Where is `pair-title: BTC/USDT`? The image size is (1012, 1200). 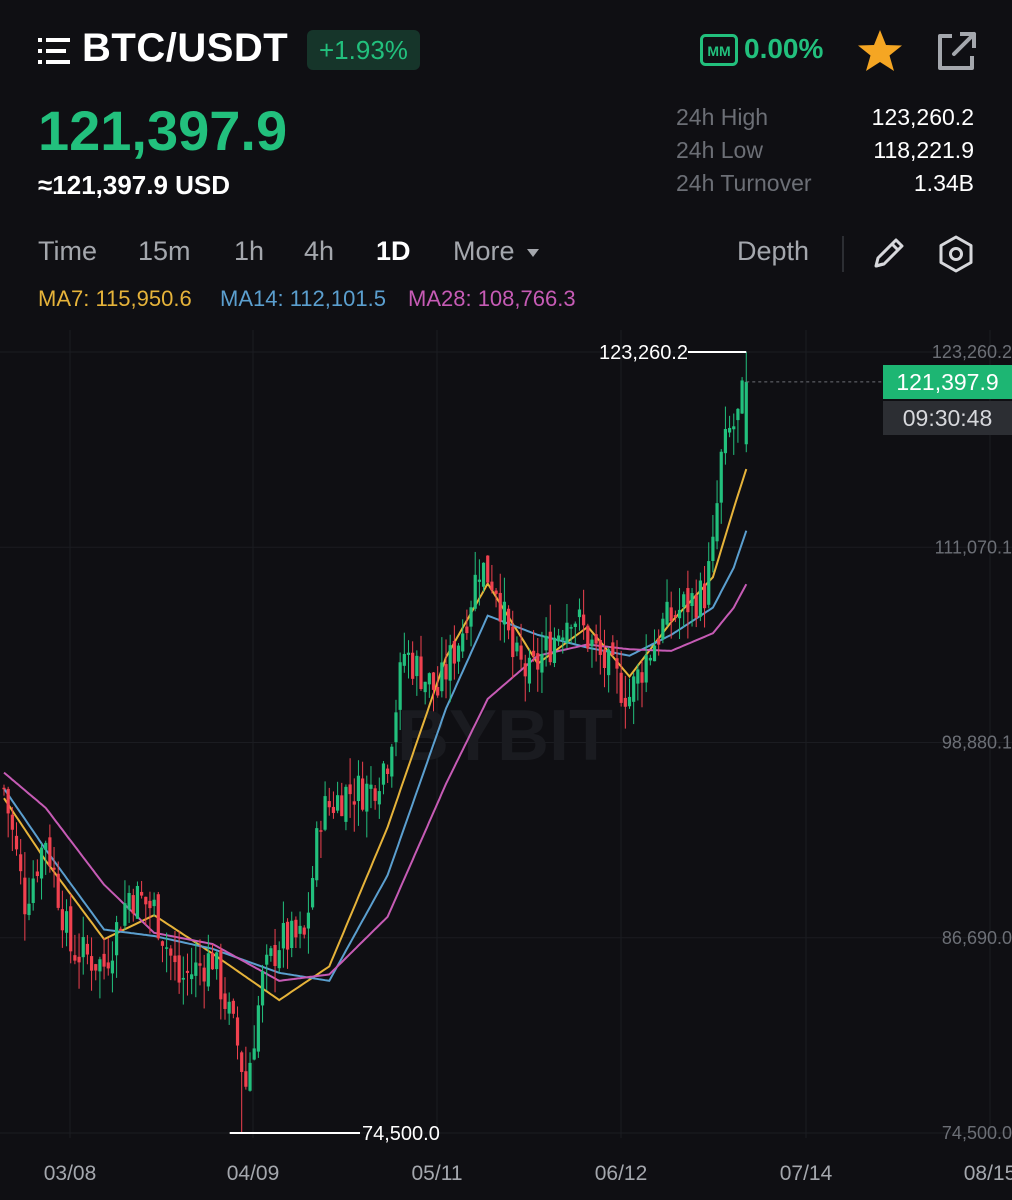
pair-title: BTC/USDT is located at coordinates (185, 48).